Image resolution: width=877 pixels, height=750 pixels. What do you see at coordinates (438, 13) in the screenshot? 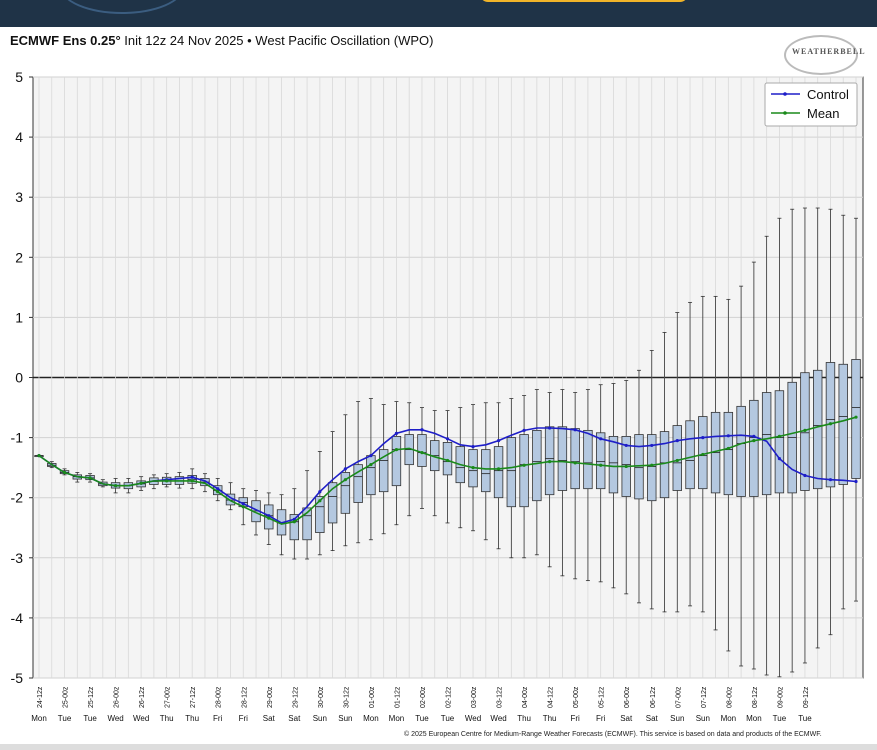
I see `top-banner` at bounding box center [438, 13].